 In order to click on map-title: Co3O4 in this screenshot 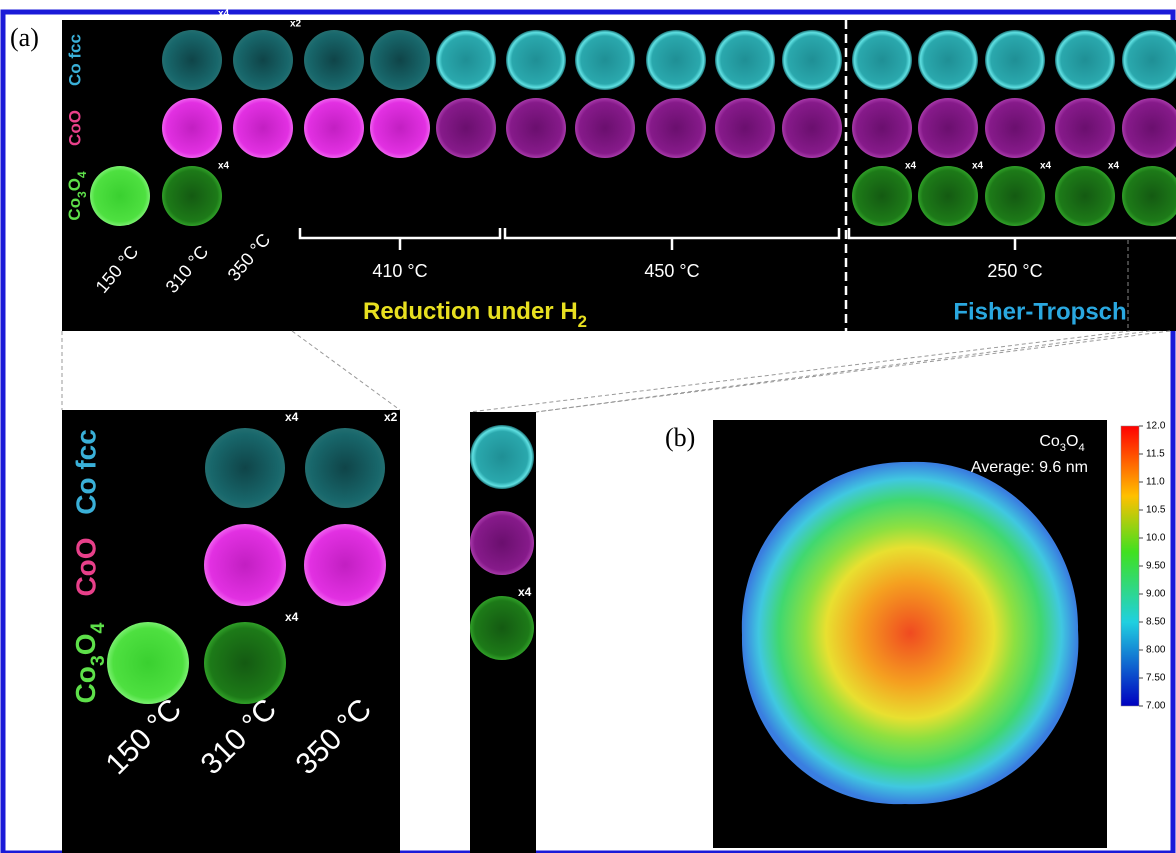, I will do `click(1061, 443)`.